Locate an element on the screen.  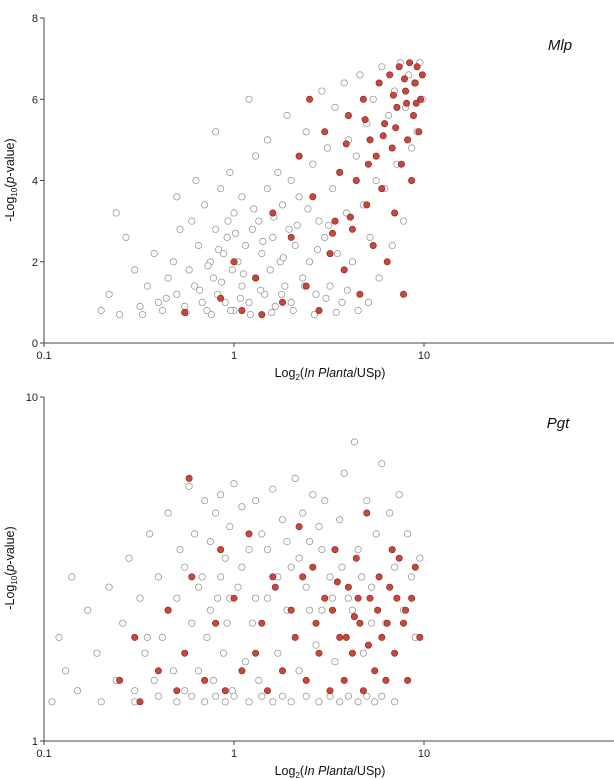
y-tick-label: 8 is located at coordinates (35, 19).